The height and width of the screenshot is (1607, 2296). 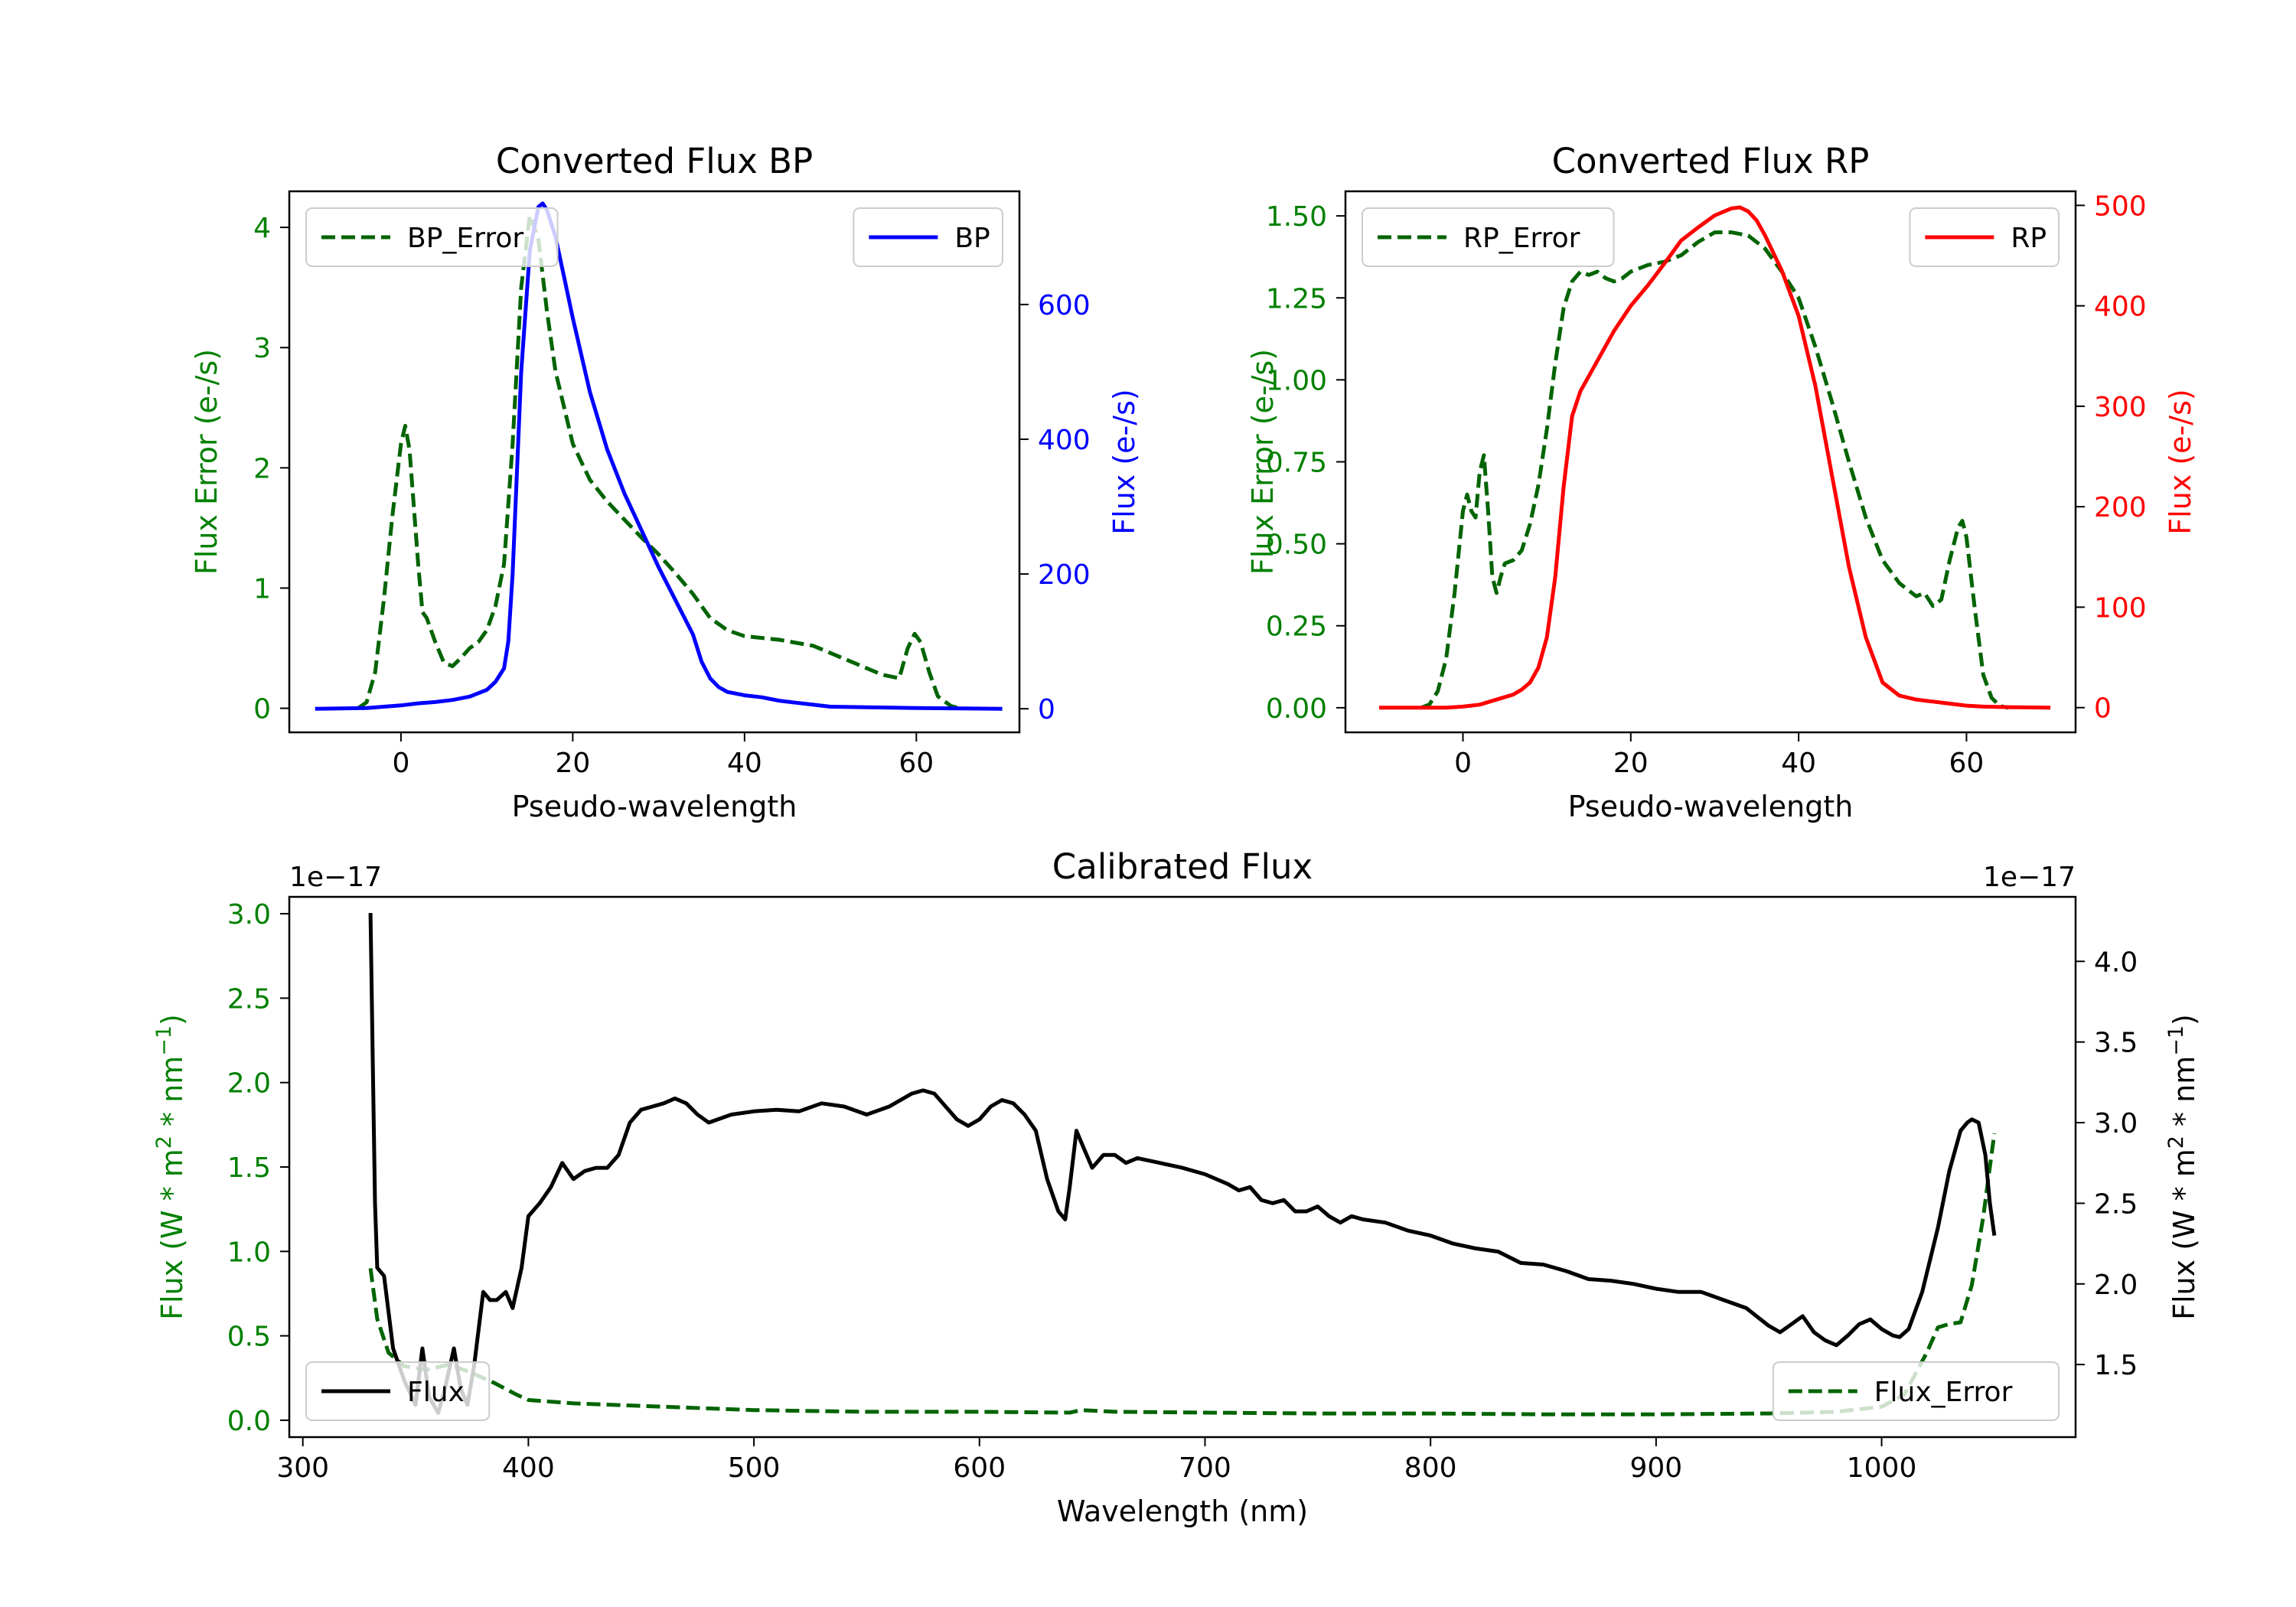 What do you see at coordinates (2116, 1285) in the screenshot?
I see `y-right-tick-label: 2.0` at bounding box center [2116, 1285].